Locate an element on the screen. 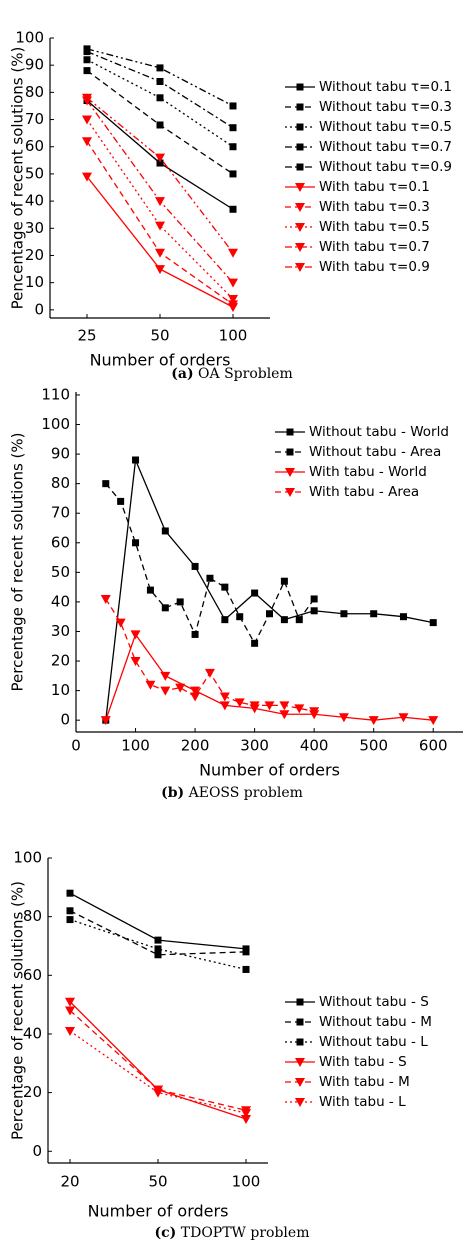 Image resolution: width=465 pixels, height=1247 pixels. x-tick-label: 300 is located at coordinates (254, 746).